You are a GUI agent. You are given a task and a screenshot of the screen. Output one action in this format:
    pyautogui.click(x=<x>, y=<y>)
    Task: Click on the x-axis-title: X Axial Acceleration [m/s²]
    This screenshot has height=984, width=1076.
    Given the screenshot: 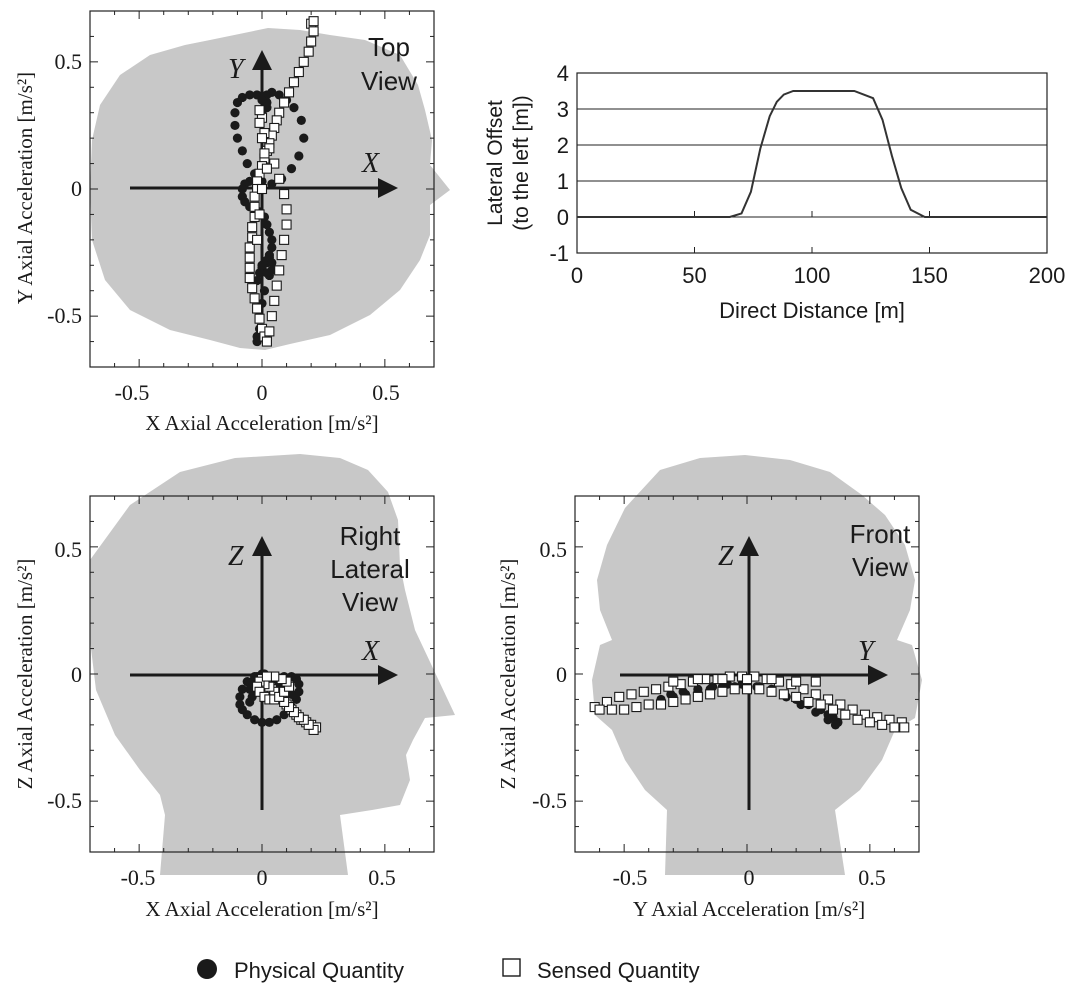 What is the action you would take?
    pyautogui.click(x=261, y=423)
    